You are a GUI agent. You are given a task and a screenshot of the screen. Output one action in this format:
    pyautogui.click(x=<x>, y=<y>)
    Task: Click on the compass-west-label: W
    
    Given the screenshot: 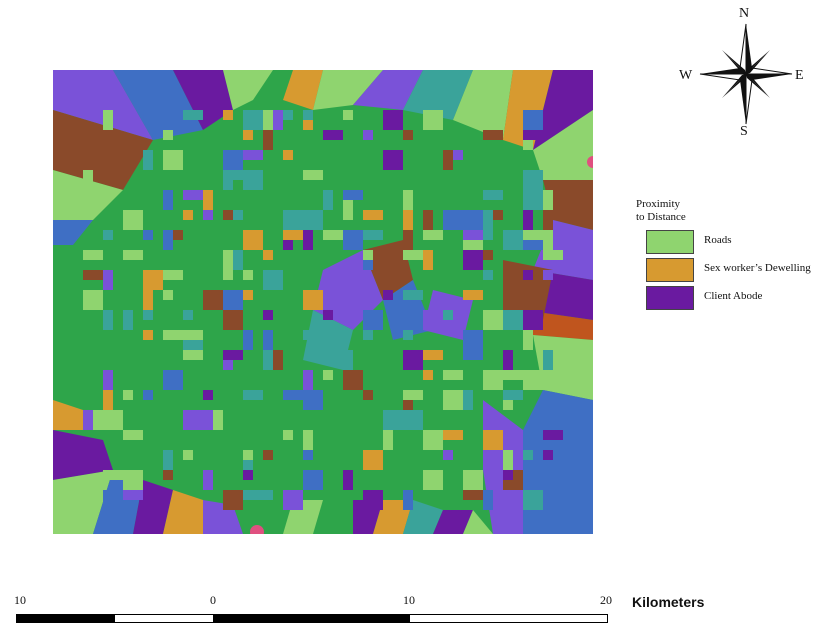 What is the action you would take?
    pyautogui.click(x=686, y=75)
    